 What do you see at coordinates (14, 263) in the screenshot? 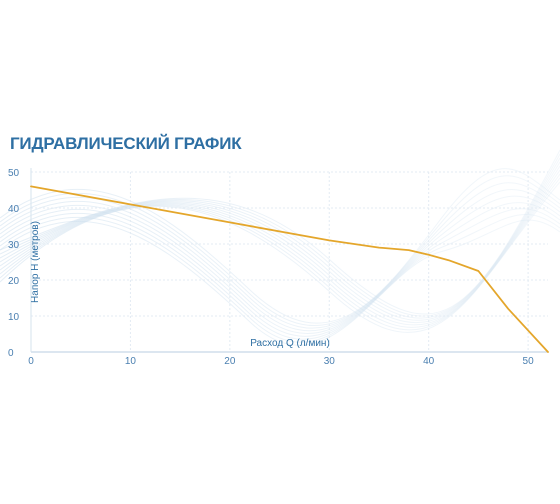
I see `y-tick-labels: 0 10 20 30 40 50` at bounding box center [14, 263].